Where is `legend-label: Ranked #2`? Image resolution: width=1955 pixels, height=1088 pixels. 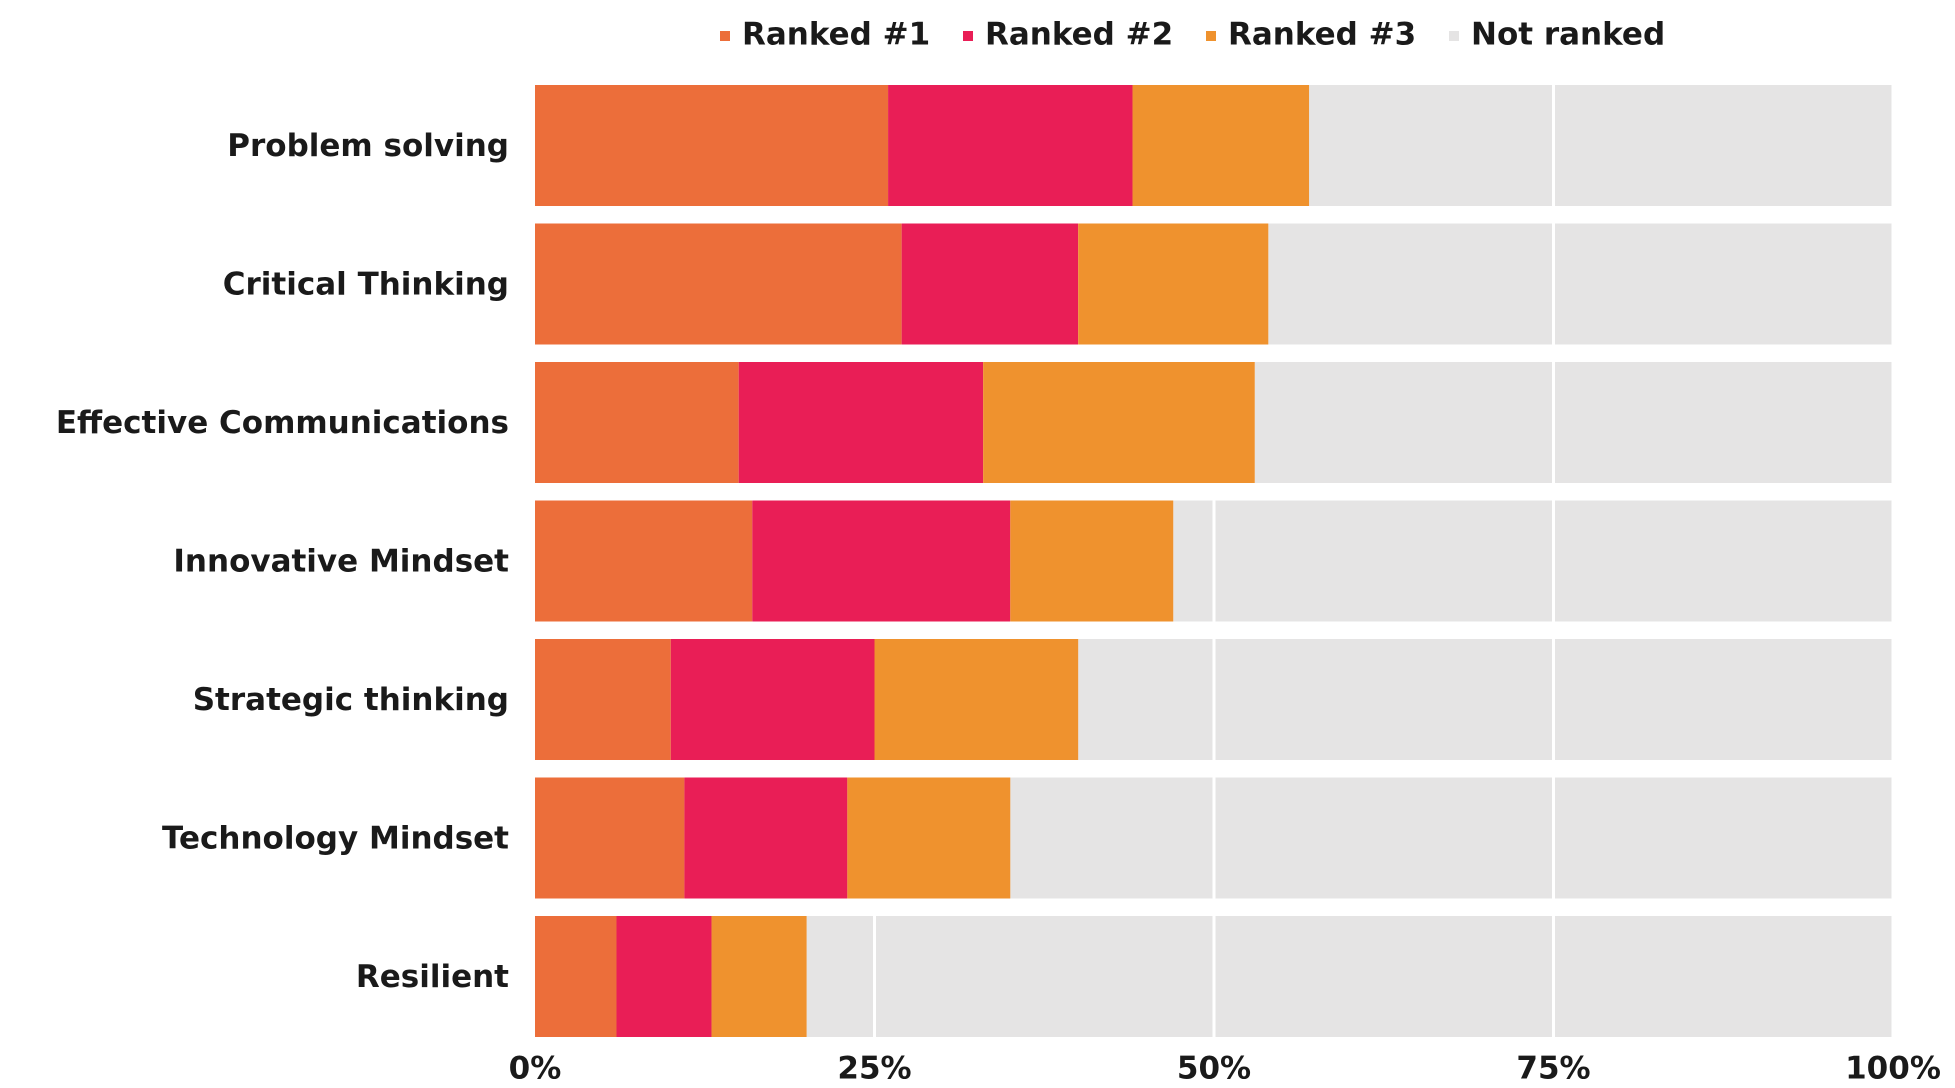 legend-label: Ranked #2 is located at coordinates (1079, 35).